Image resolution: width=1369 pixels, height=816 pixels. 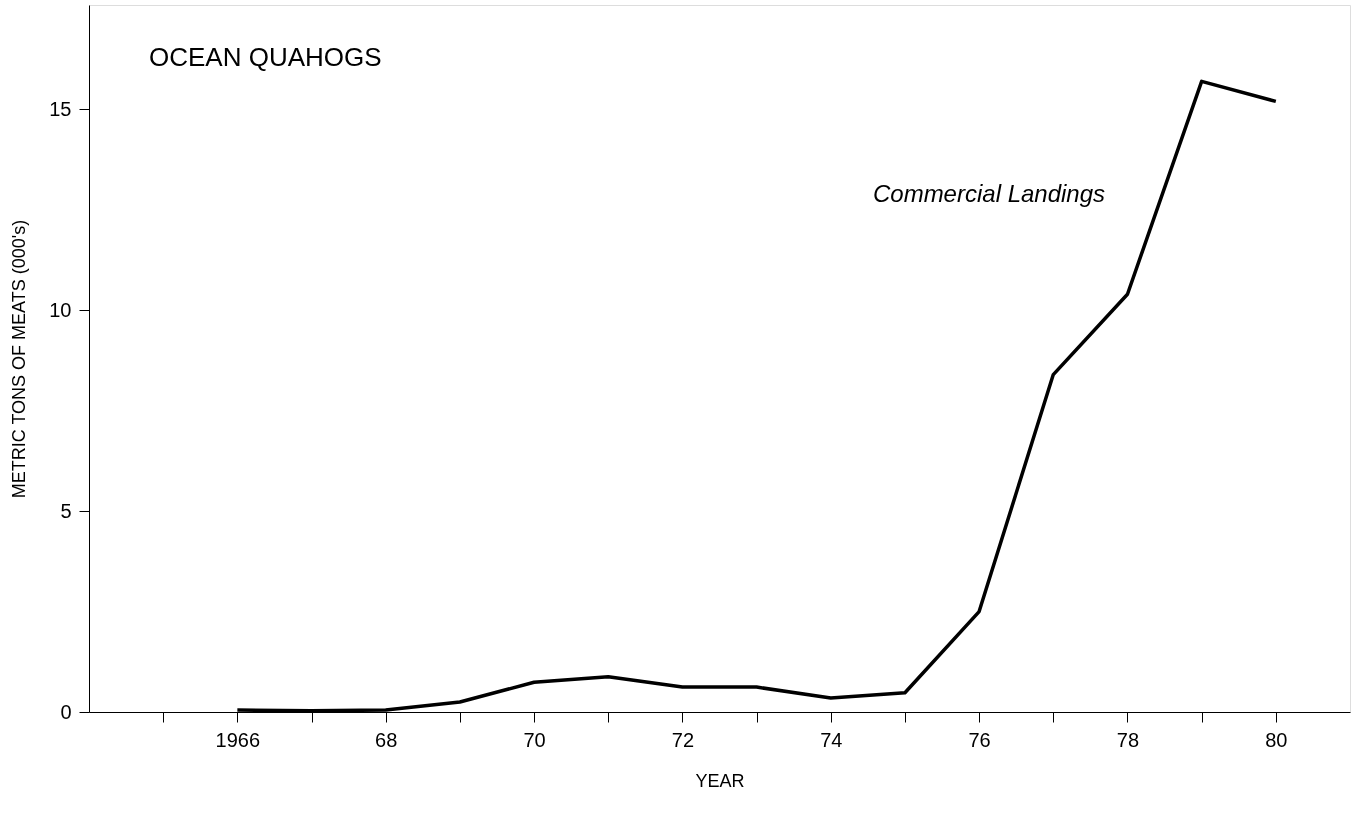 What do you see at coordinates (720, 780) in the screenshot?
I see `x-axis-title: YEAR` at bounding box center [720, 780].